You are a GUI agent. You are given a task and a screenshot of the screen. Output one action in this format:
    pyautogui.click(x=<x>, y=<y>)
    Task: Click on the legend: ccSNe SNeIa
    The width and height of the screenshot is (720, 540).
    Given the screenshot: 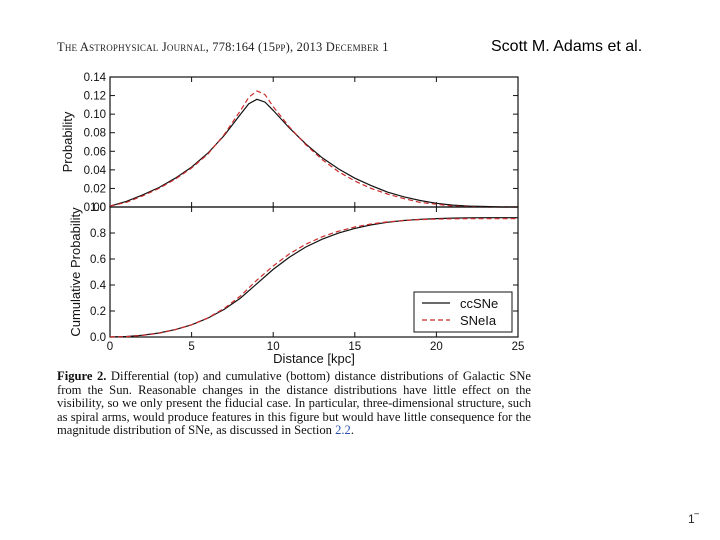 What is the action you would take?
    pyautogui.click(x=463, y=312)
    